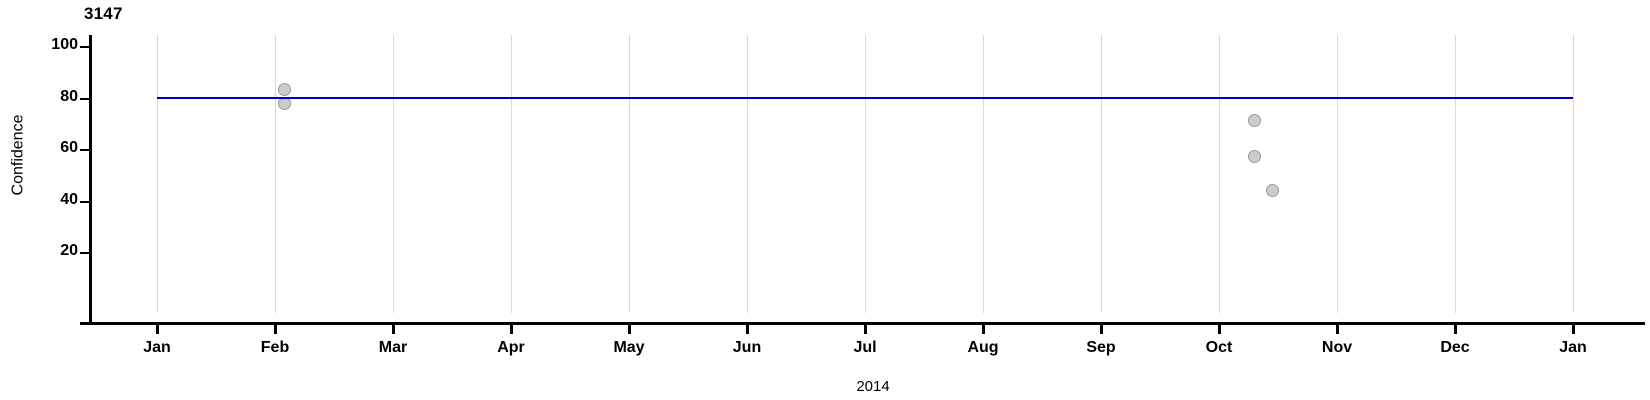 This screenshot has width=1650, height=400. Describe the element at coordinates (69, 250) in the screenshot. I see `y-axis-tick-label: 20` at that location.